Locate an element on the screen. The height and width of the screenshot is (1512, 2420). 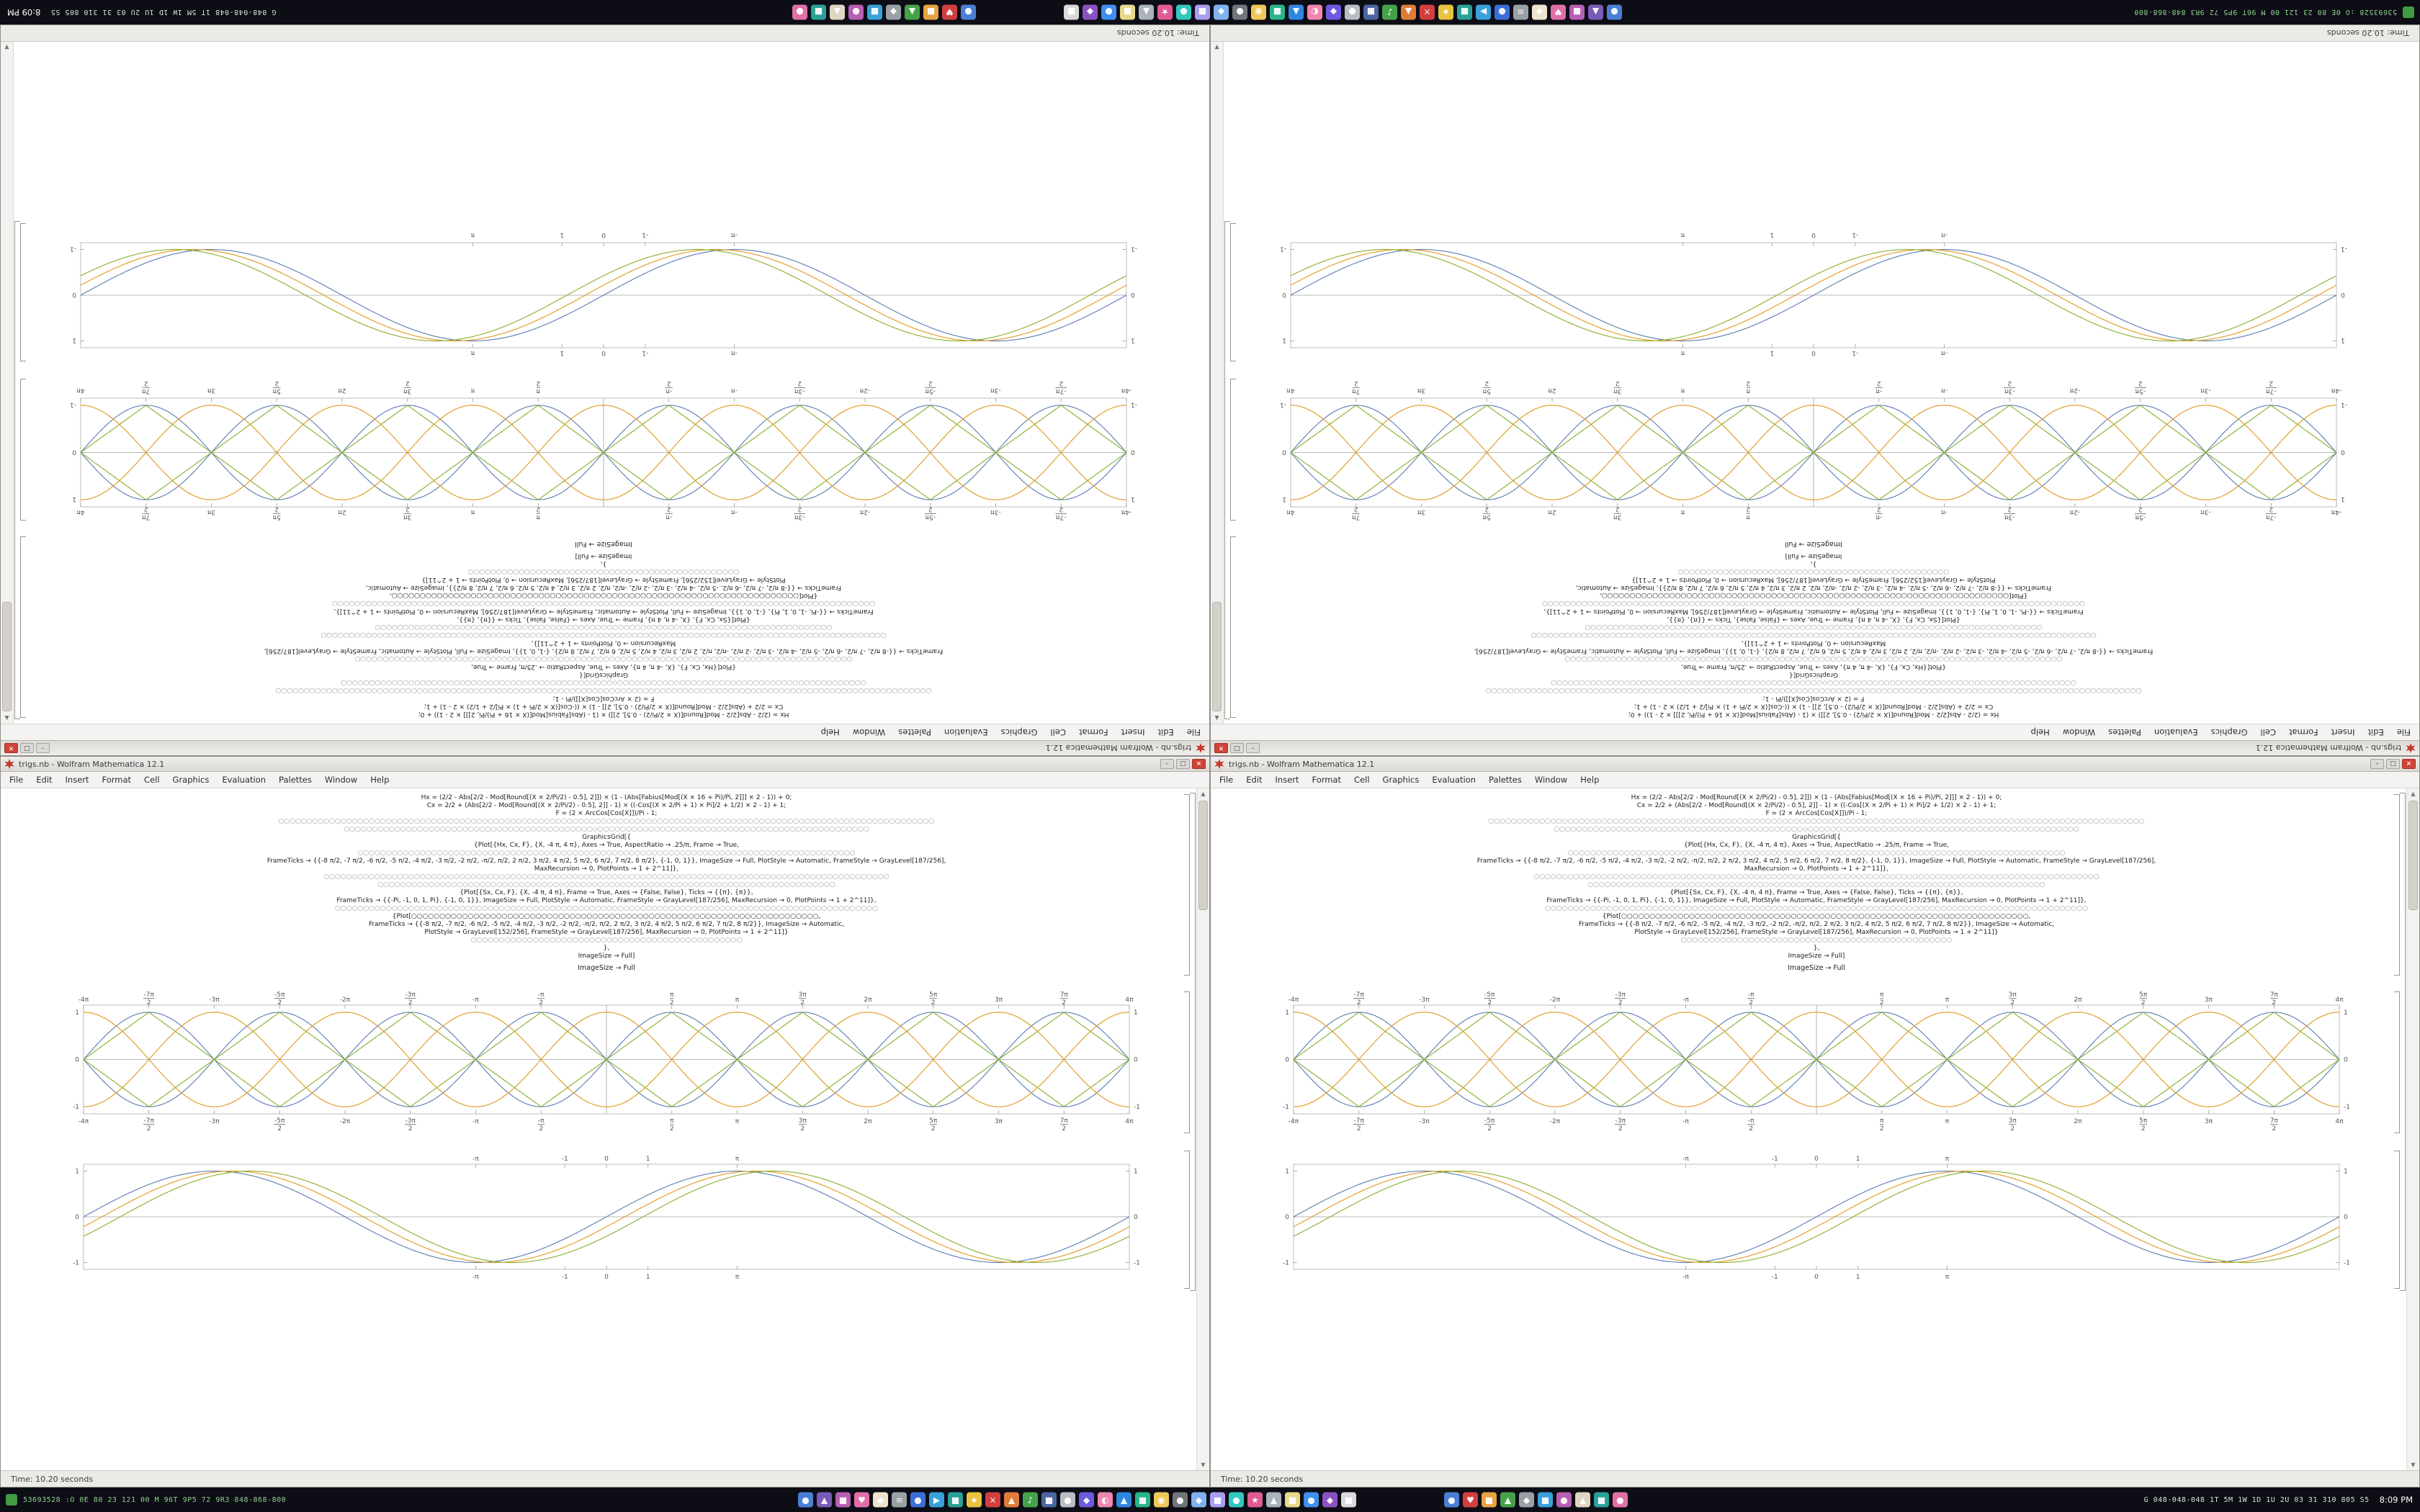
tray-icon-b8: ▲ is located at coordinates (837, 12).